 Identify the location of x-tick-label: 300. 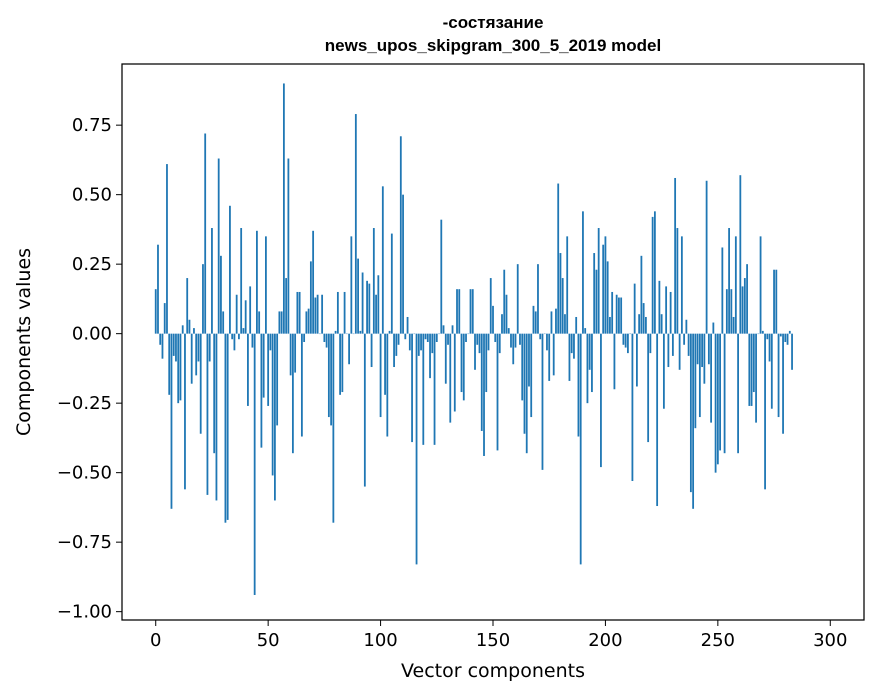
(830, 640).